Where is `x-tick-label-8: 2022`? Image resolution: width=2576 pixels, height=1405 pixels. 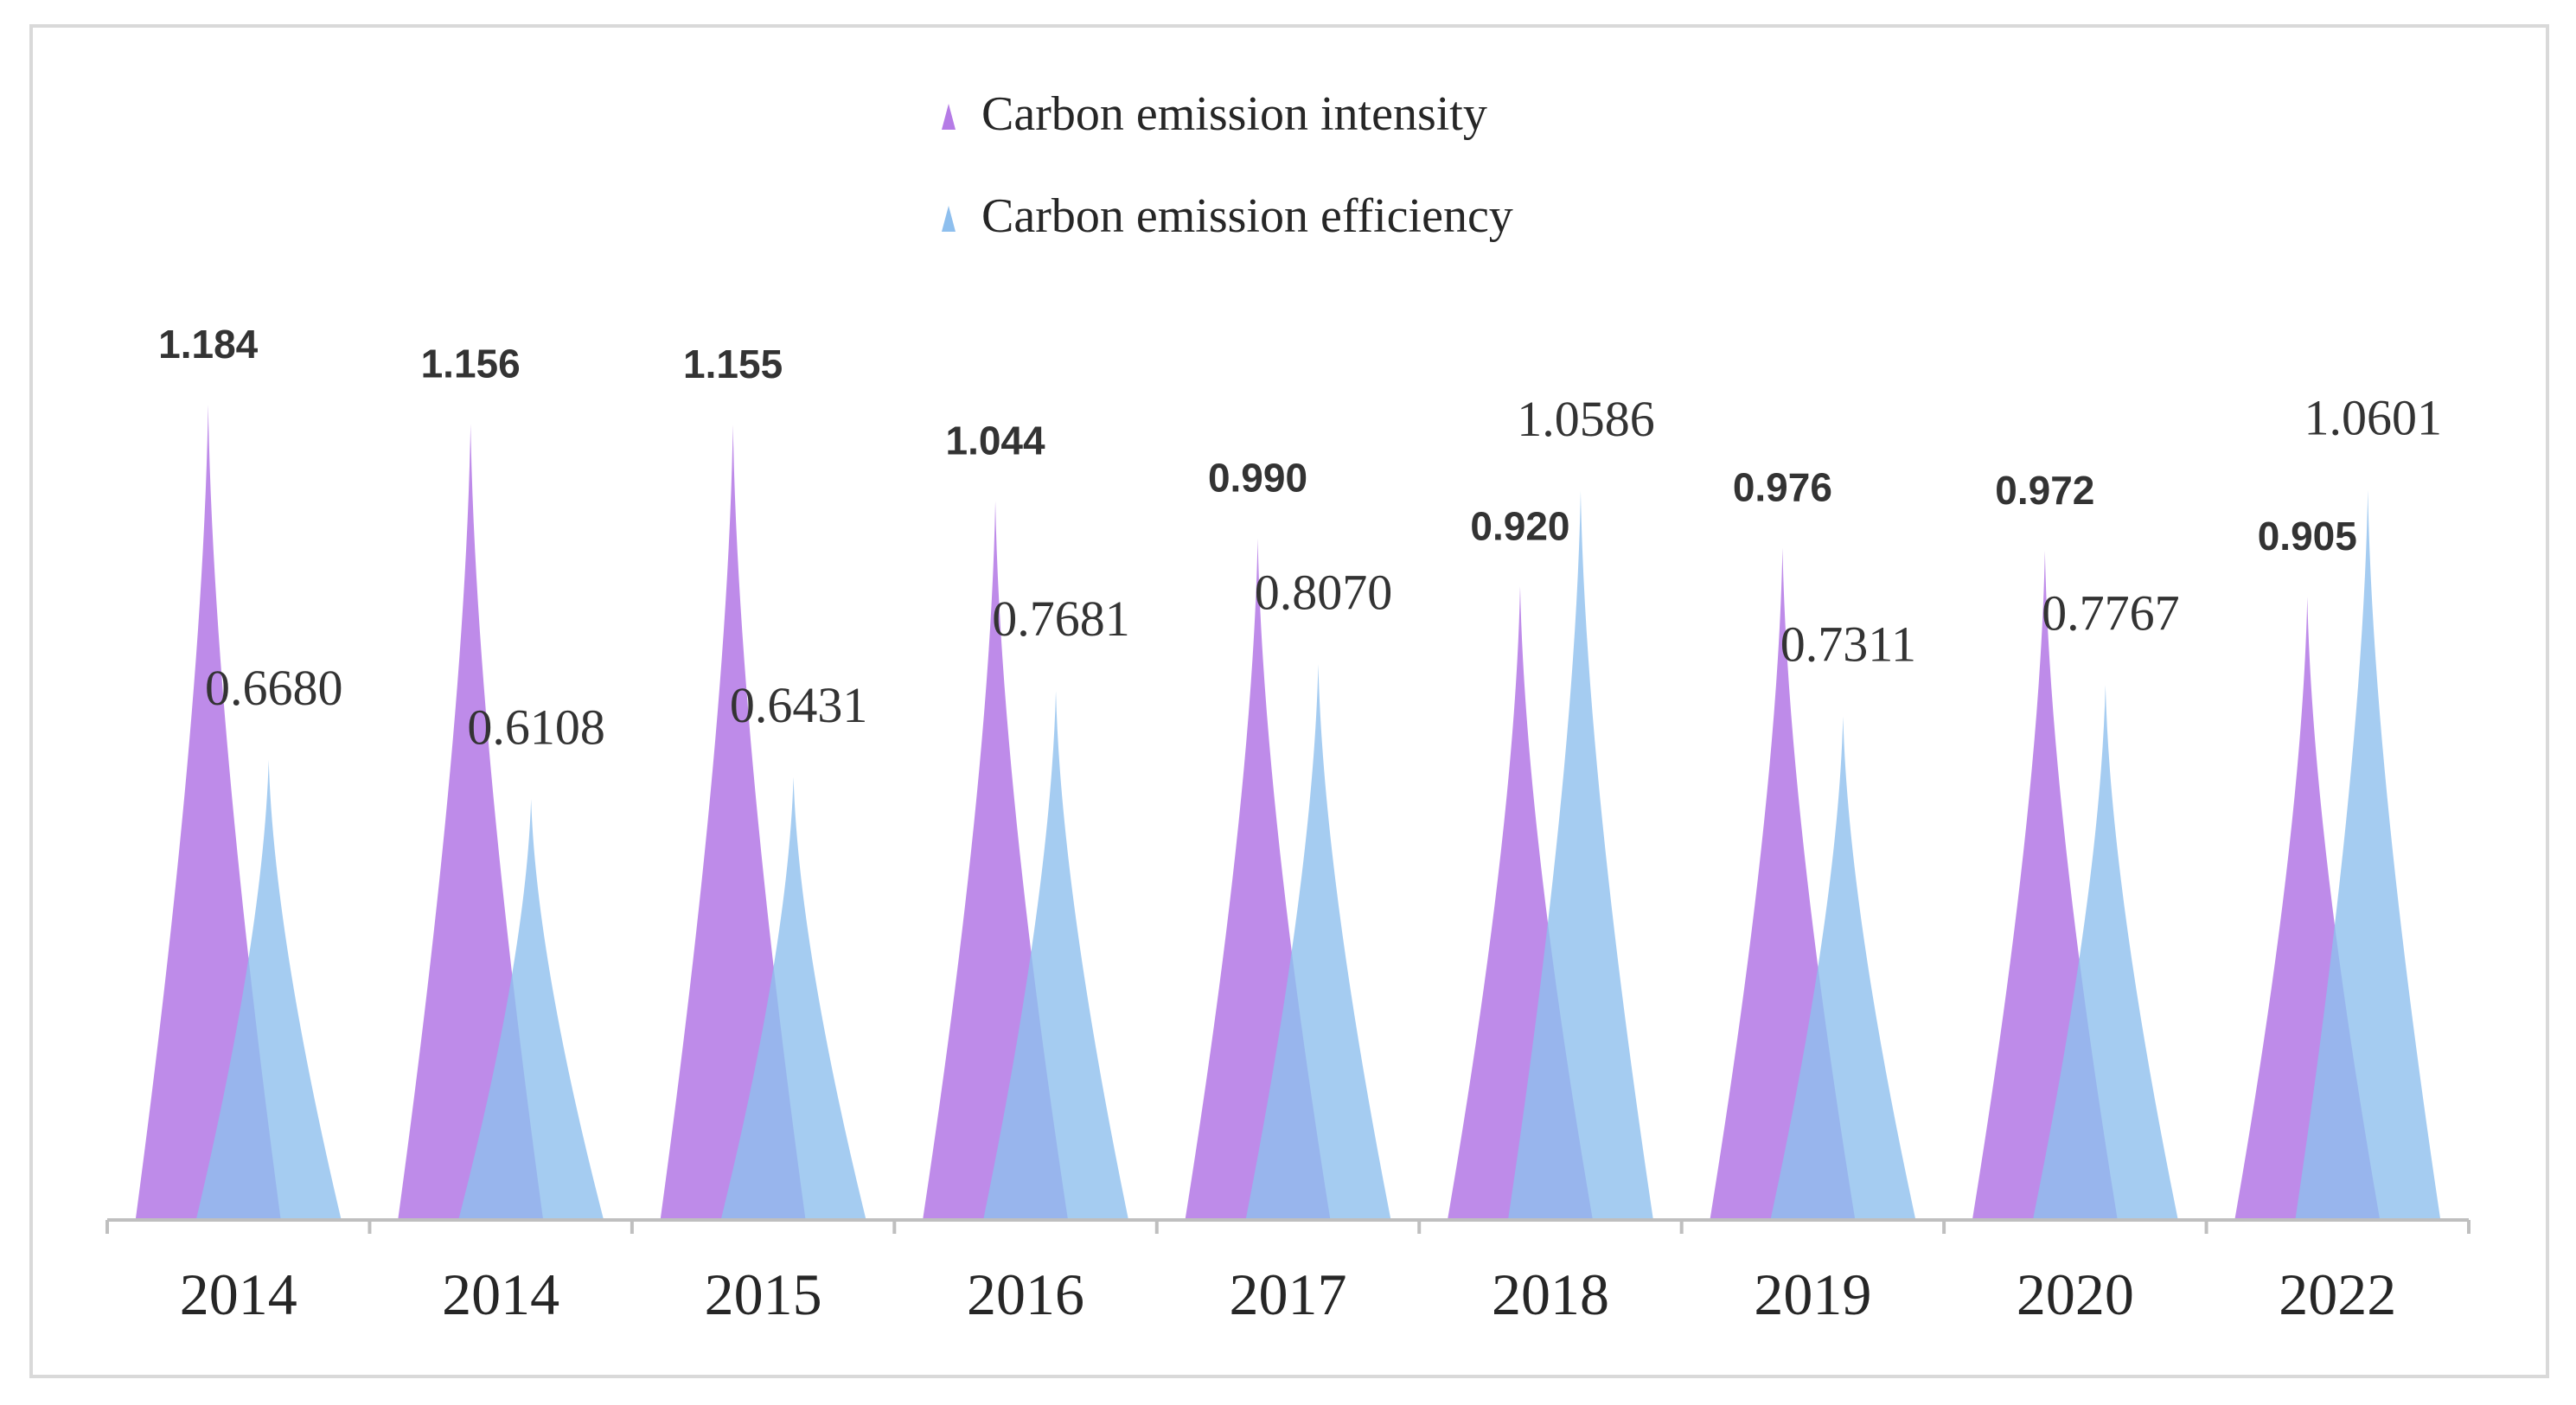 x-tick-label-8: 2022 is located at coordinates (2337, 1294).